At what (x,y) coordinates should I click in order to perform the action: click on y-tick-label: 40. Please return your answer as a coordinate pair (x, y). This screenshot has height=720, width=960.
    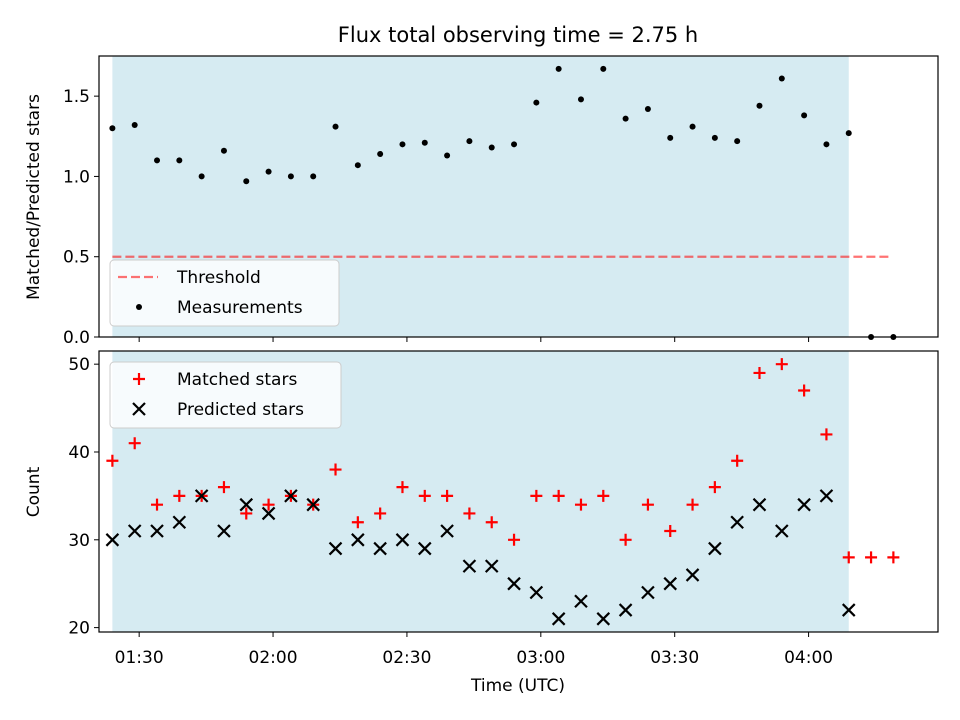
    Looking at the image, I should click on (79, 453).